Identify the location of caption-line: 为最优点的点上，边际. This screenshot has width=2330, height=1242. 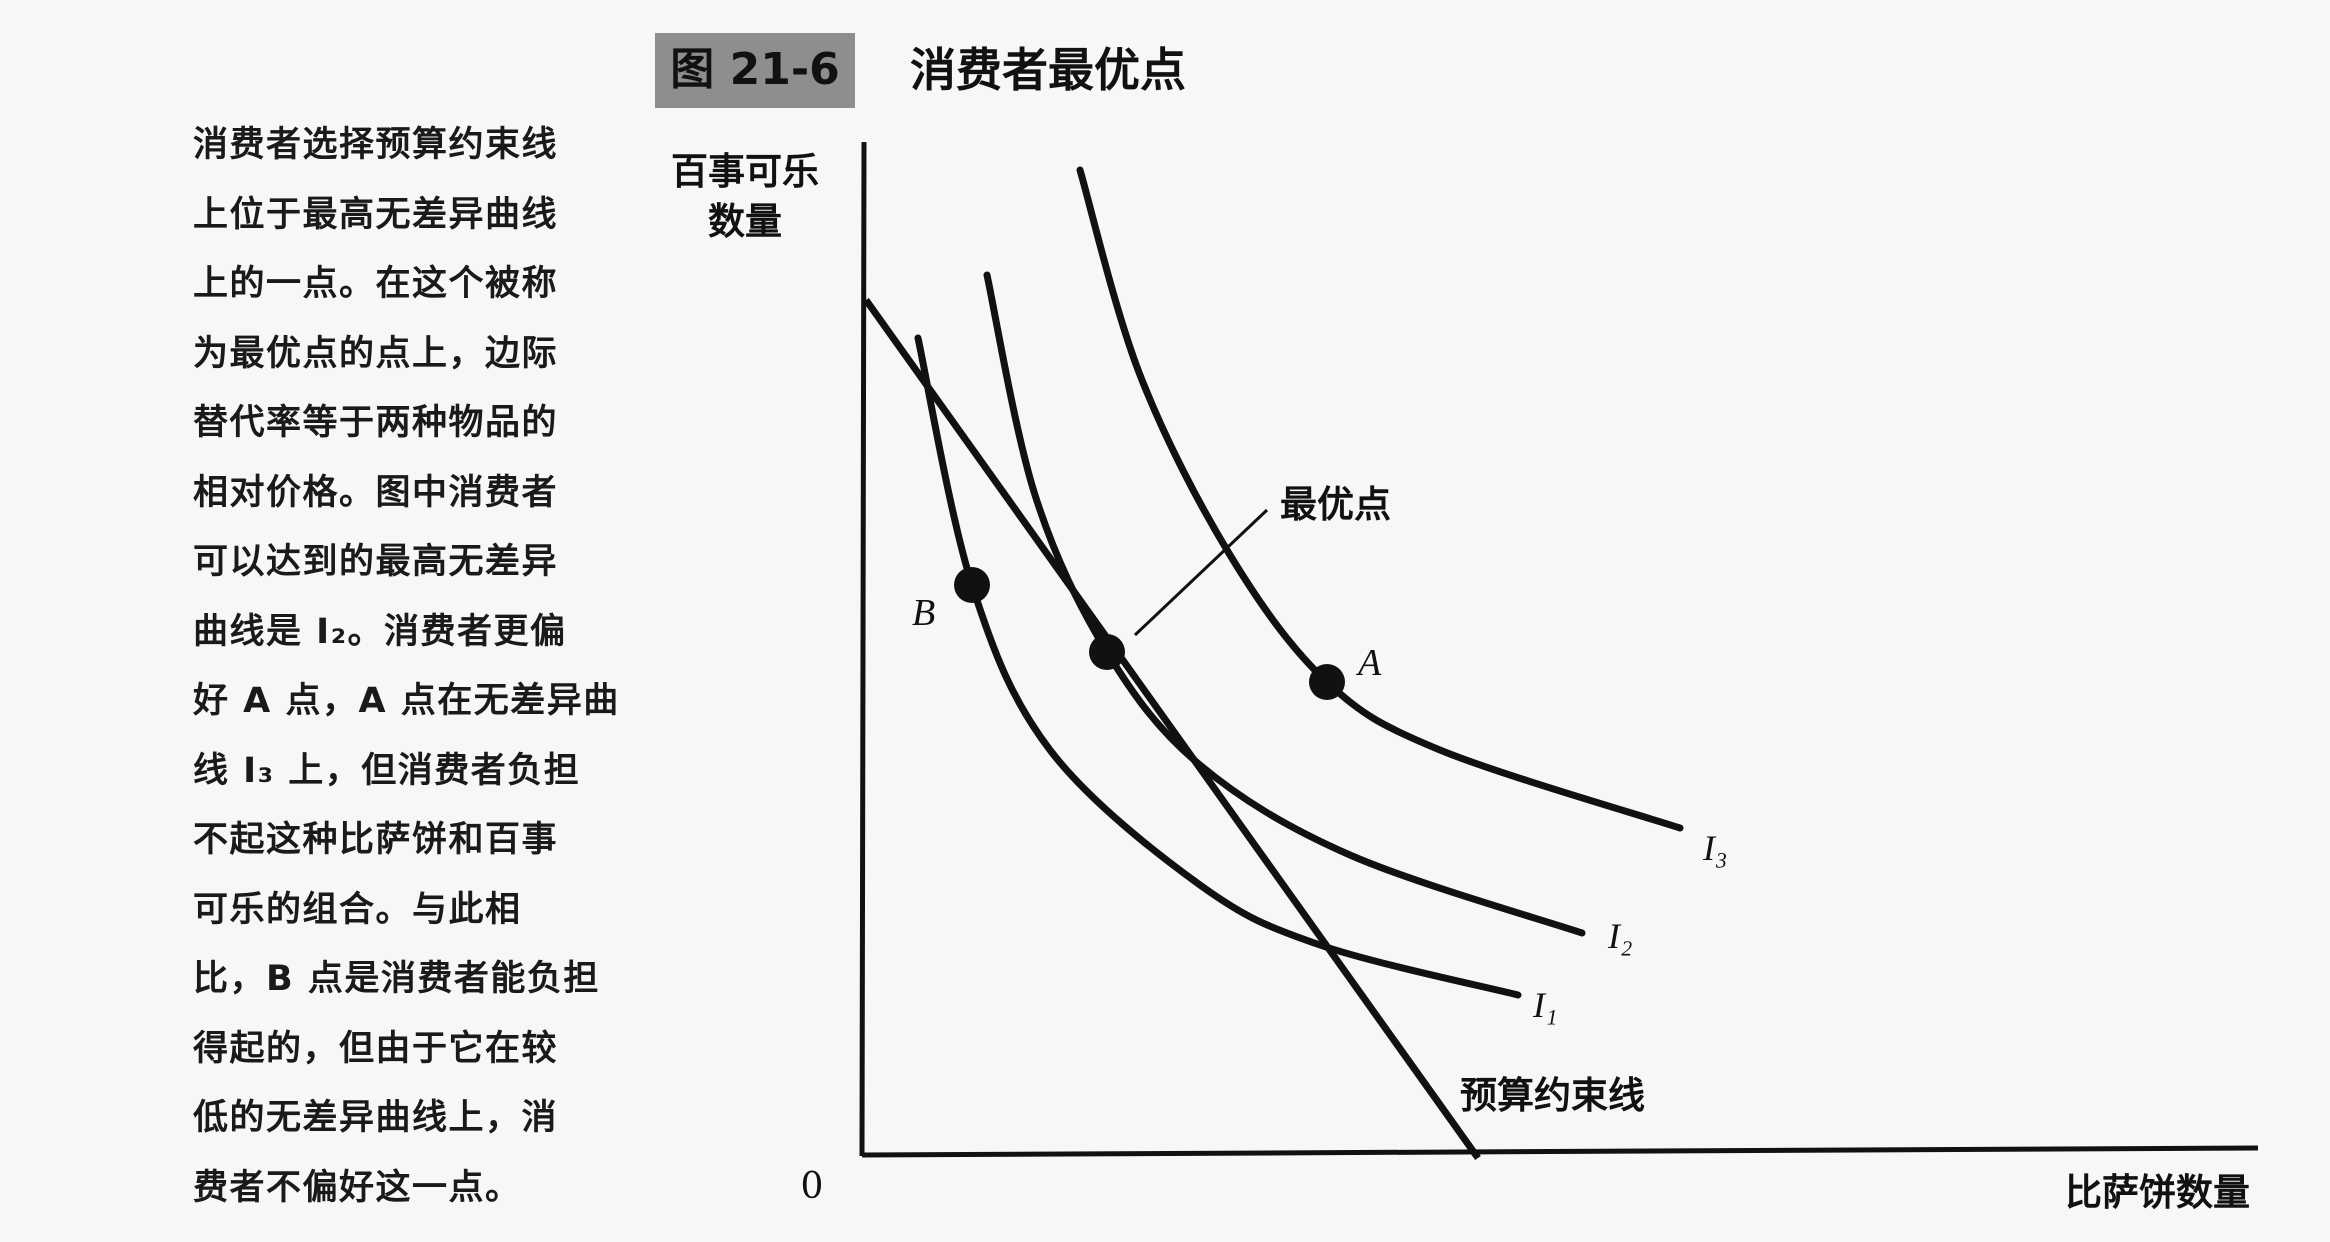
(376, 353).